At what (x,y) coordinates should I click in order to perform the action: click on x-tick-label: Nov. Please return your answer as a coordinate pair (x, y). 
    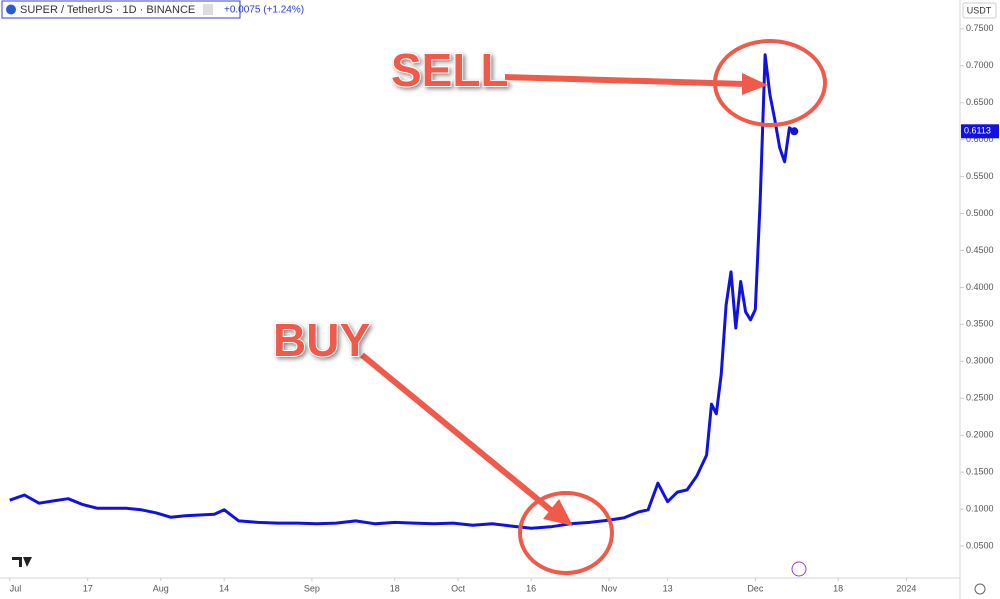
    Looking at the image, I should click on (609, 588).